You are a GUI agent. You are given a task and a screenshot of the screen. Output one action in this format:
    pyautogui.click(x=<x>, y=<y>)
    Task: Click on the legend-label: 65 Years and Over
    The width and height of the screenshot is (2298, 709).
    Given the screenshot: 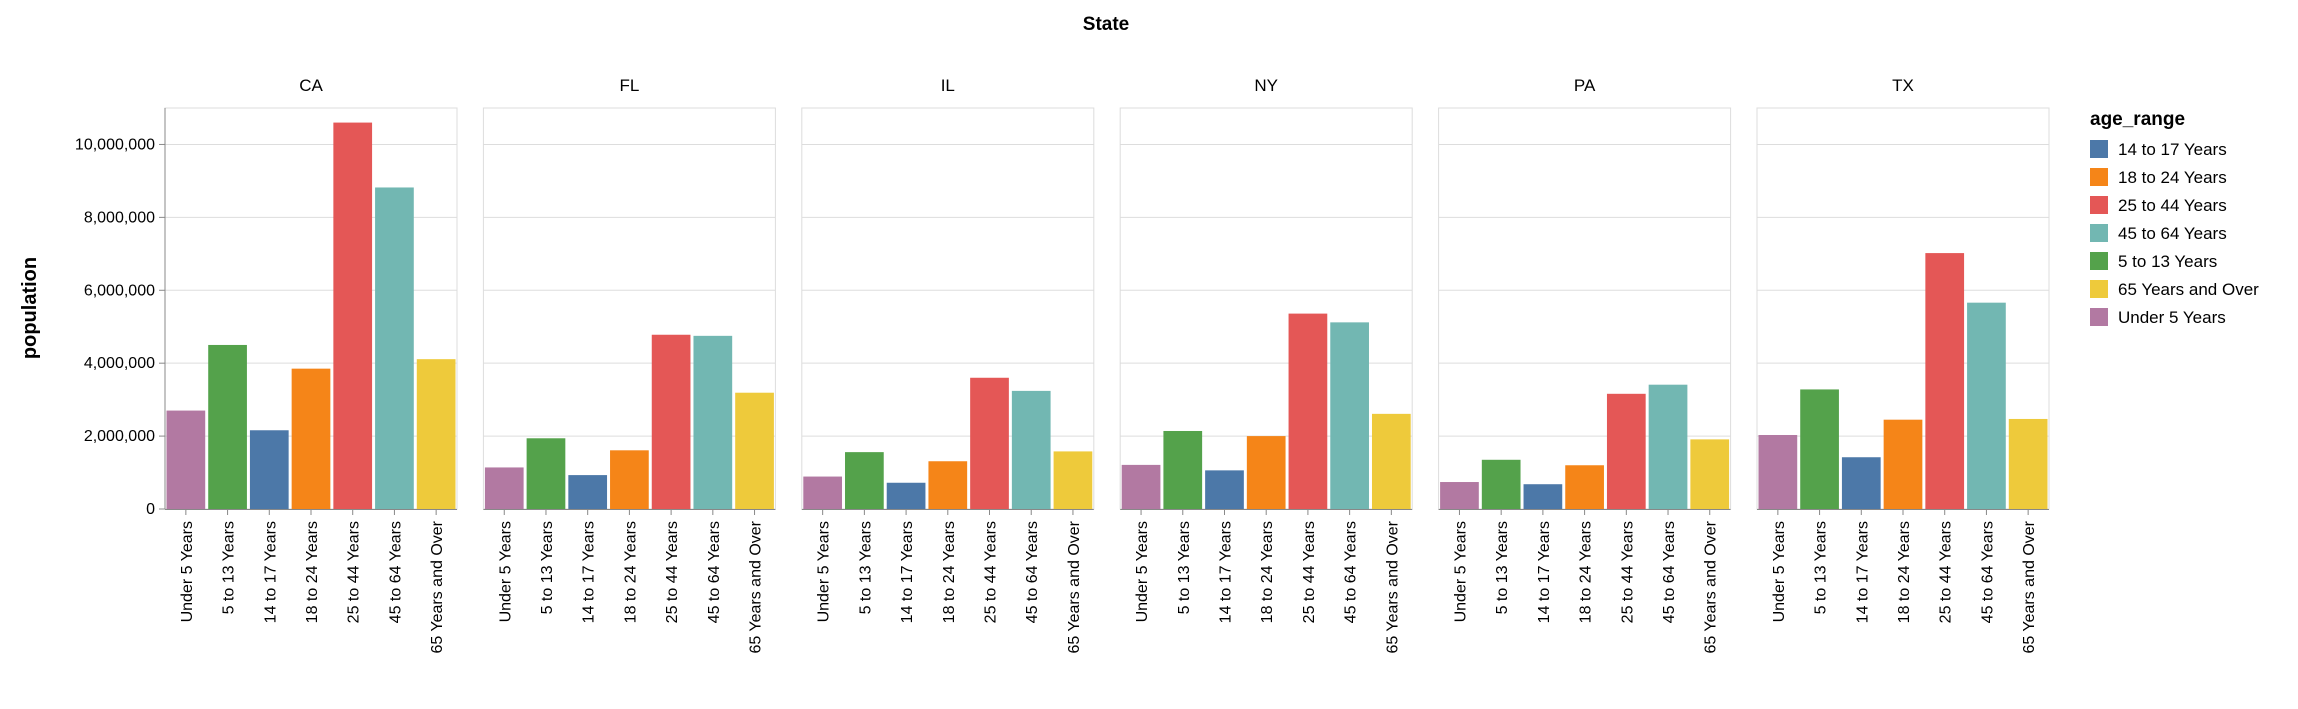 What is the action you would take?
    pyautogui.click(x=2188, y=289)
    